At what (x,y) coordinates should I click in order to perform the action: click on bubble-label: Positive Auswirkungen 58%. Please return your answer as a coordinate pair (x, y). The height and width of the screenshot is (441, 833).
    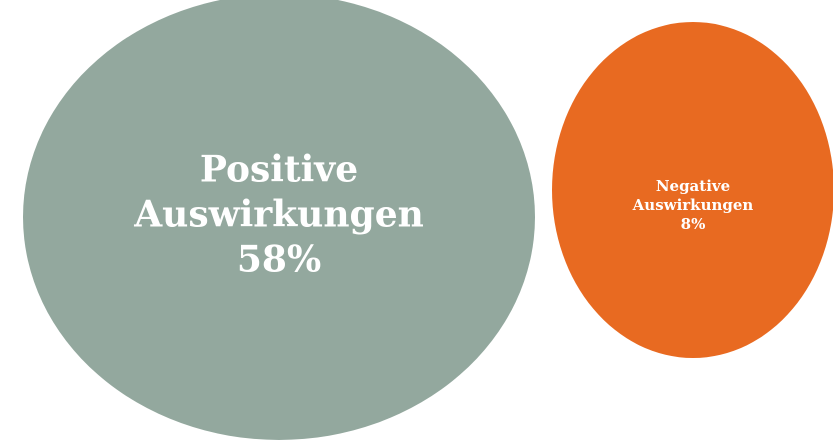
    Looking at the image, I should click on (279, 215).